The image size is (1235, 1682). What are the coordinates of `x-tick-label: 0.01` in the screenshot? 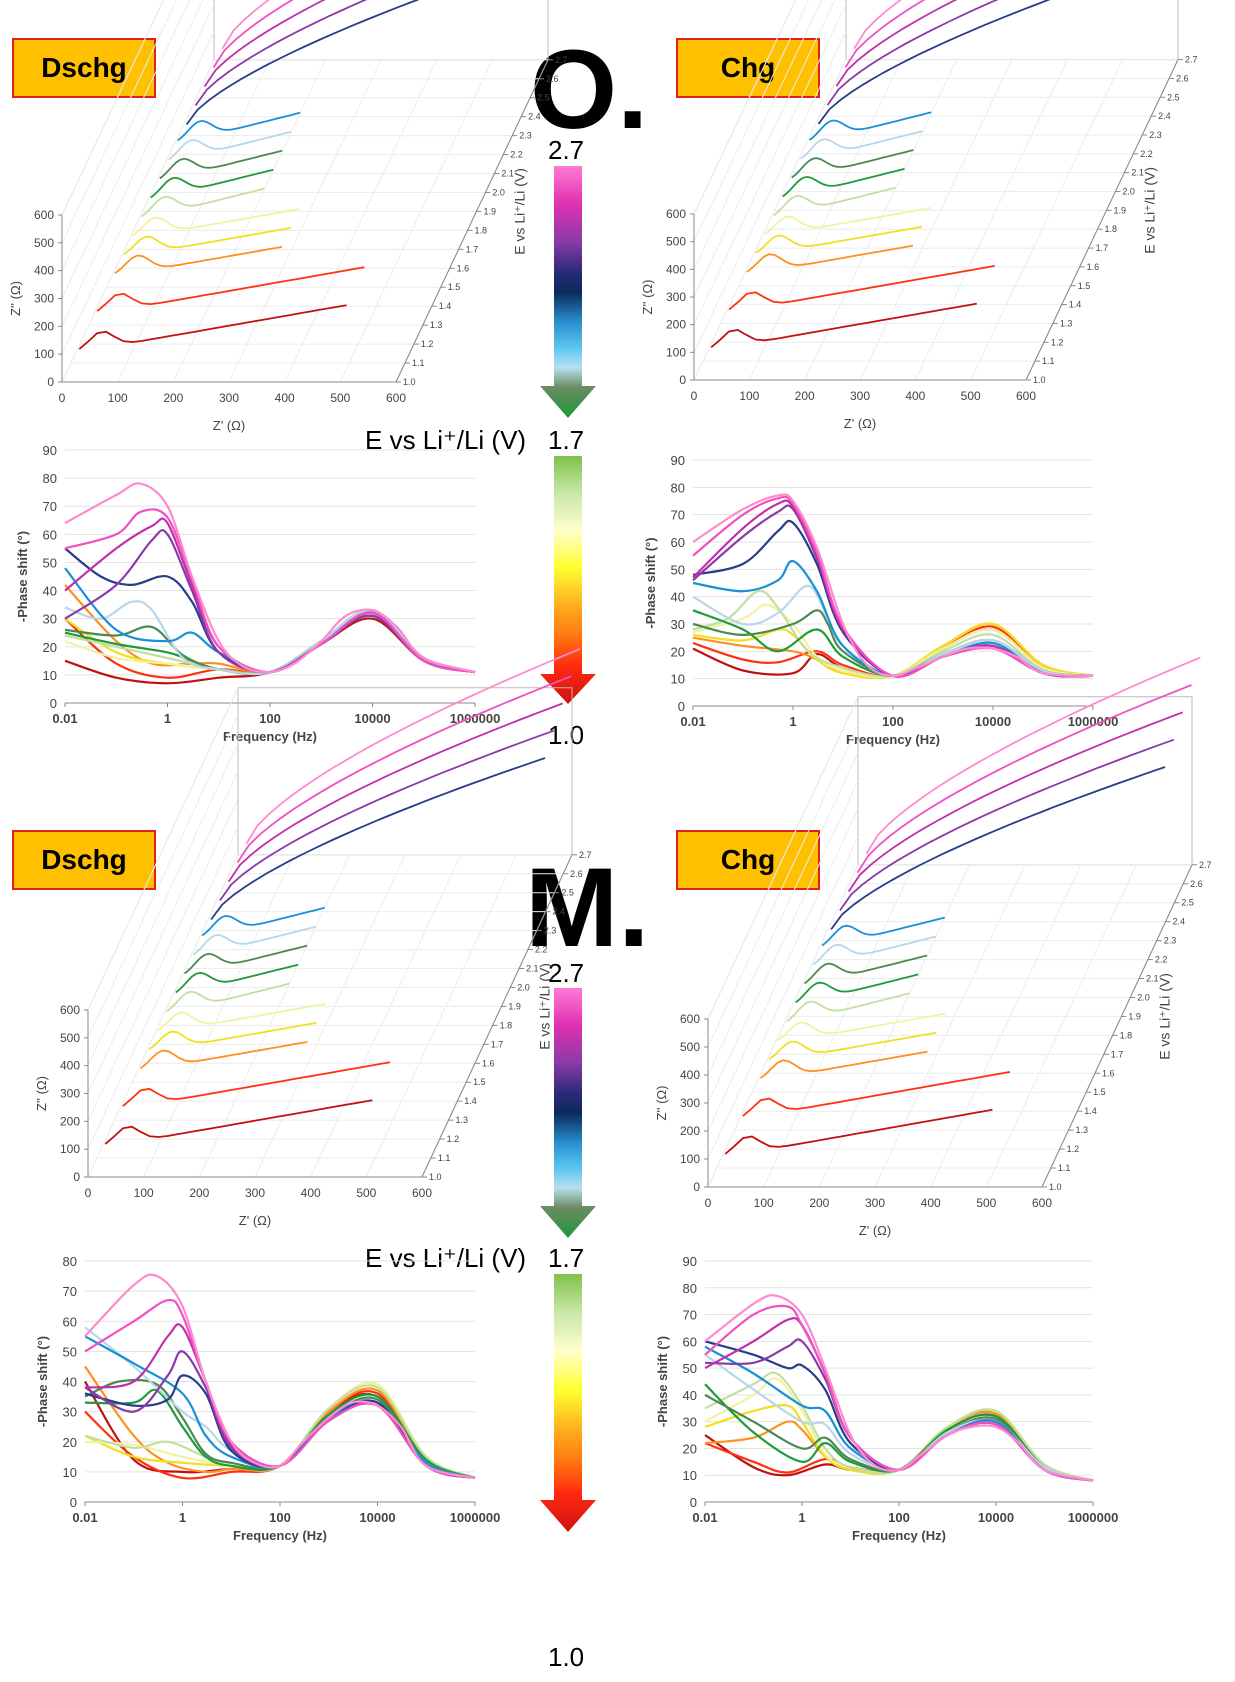 It's located at (692, 721).